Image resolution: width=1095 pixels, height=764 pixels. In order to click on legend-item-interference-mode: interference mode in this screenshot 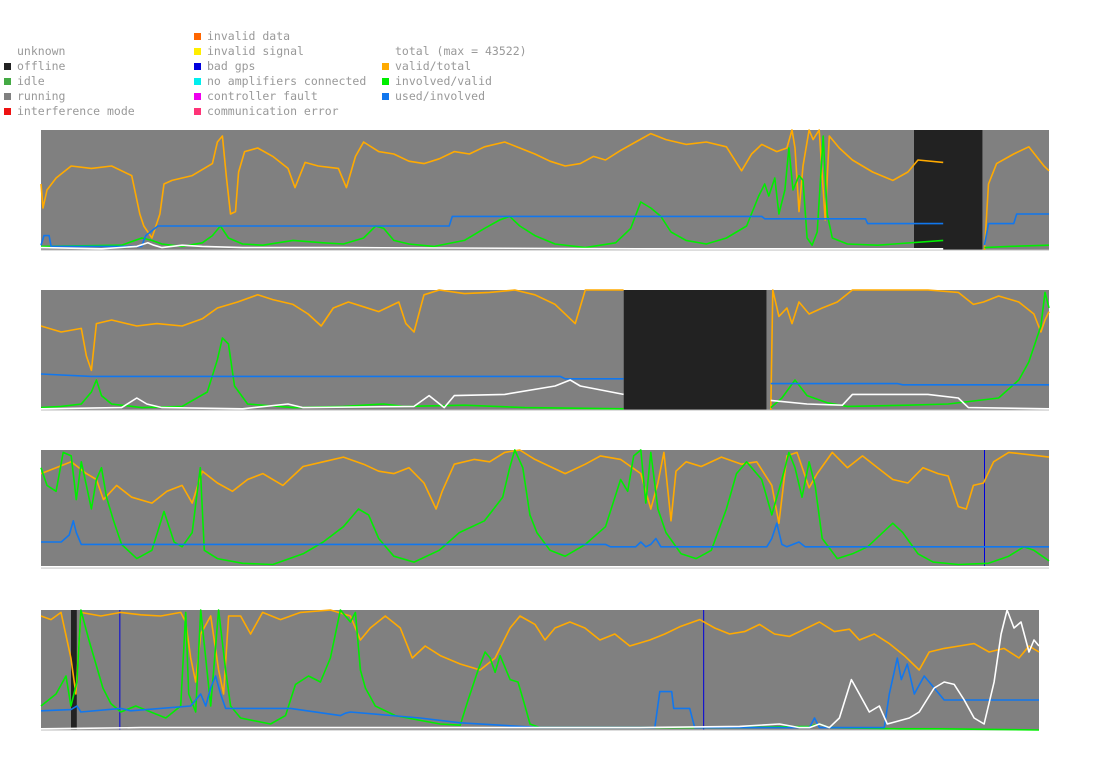, I will do `click(69, 111)`.